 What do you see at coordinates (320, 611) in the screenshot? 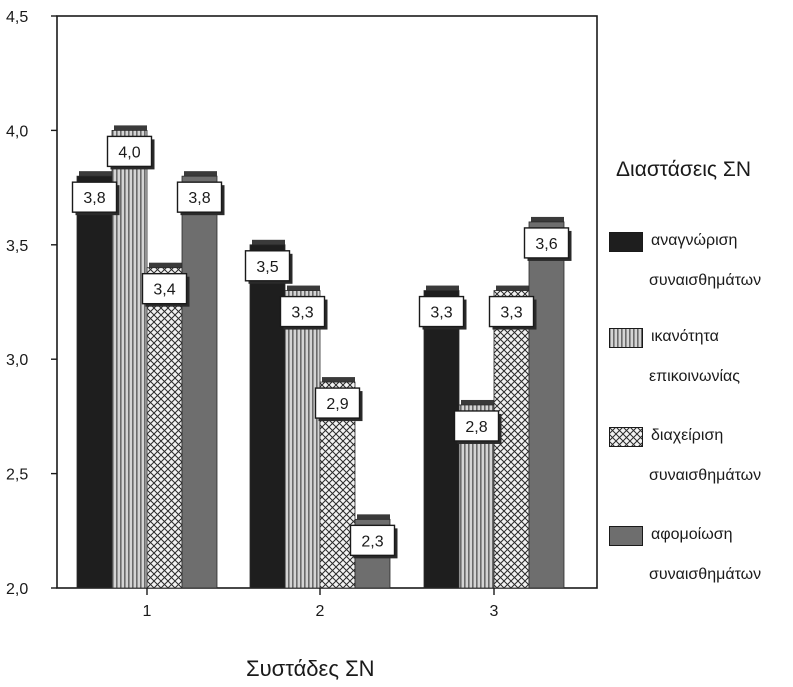
I see `x-tick-label: 2` at bounding box center [320, 611].